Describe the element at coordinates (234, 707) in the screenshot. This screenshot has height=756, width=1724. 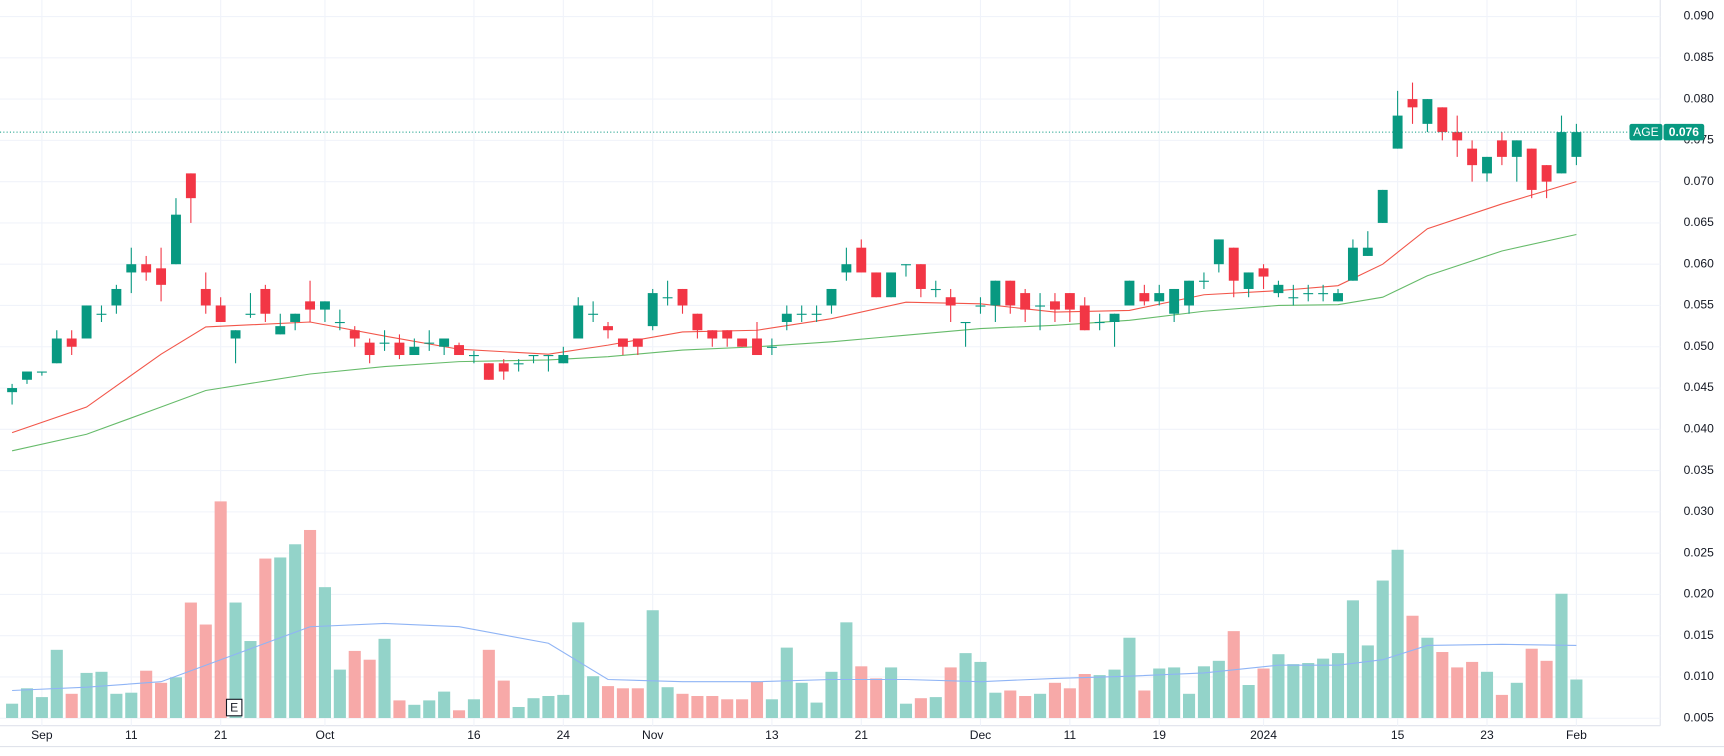
I see `event-marker-box` at that location.